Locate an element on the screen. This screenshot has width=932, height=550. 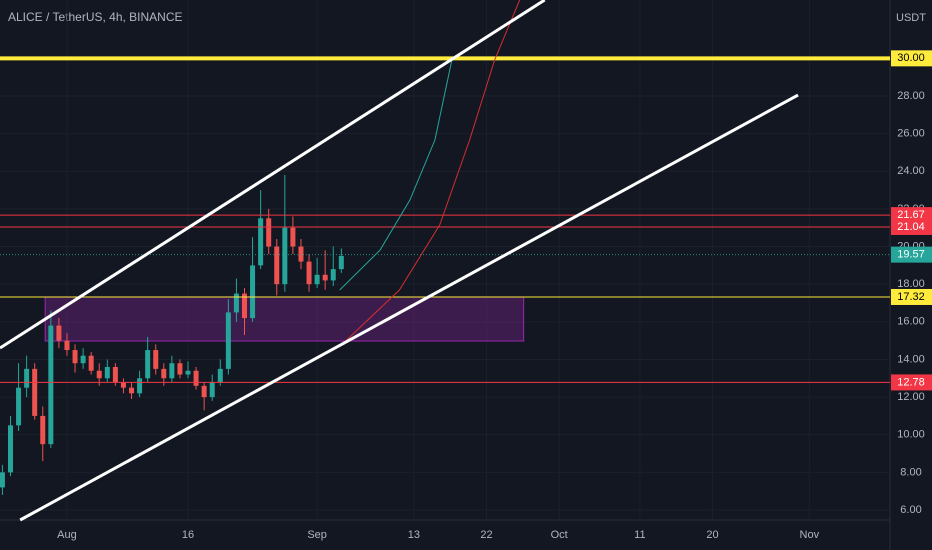
level-label: 17.32 is located at coordinates (911, 297).